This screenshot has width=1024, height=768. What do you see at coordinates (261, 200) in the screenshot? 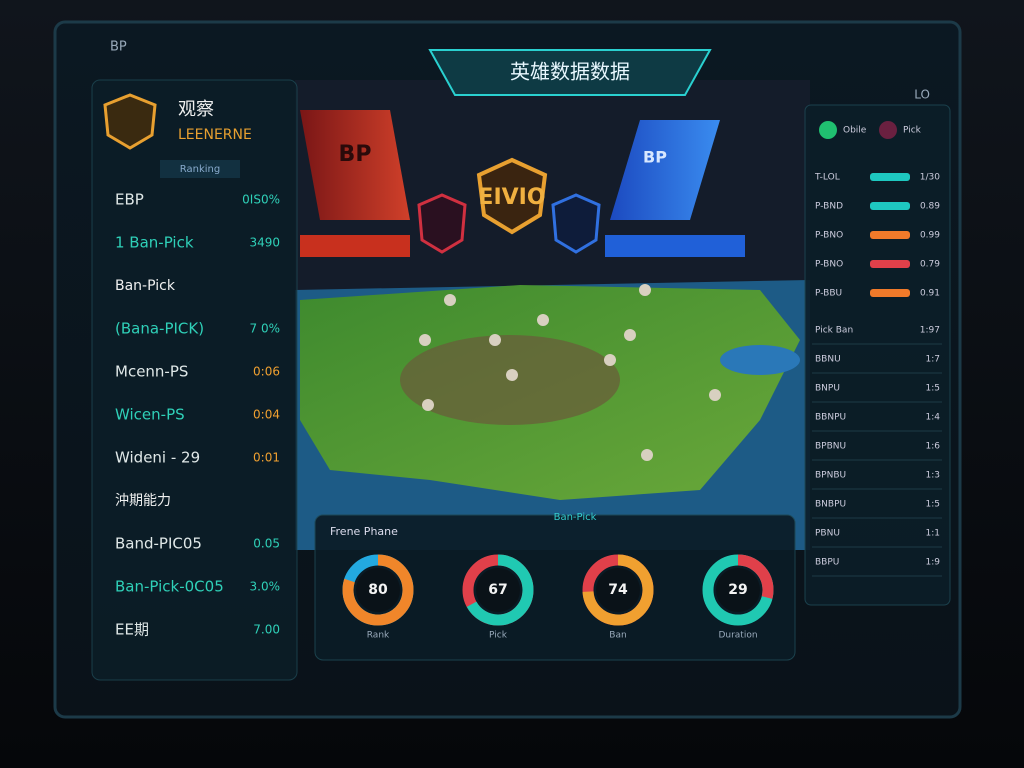
I see `row-value: 0IS0%` at bounding box center [261, 200].